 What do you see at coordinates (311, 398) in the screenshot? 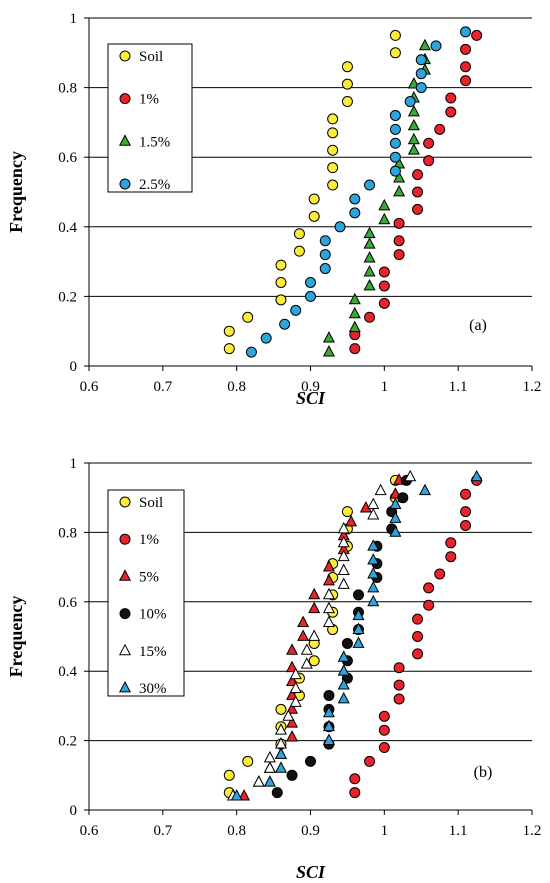
I see `x-axis-title: SCI` at bounding box center [311, 398].